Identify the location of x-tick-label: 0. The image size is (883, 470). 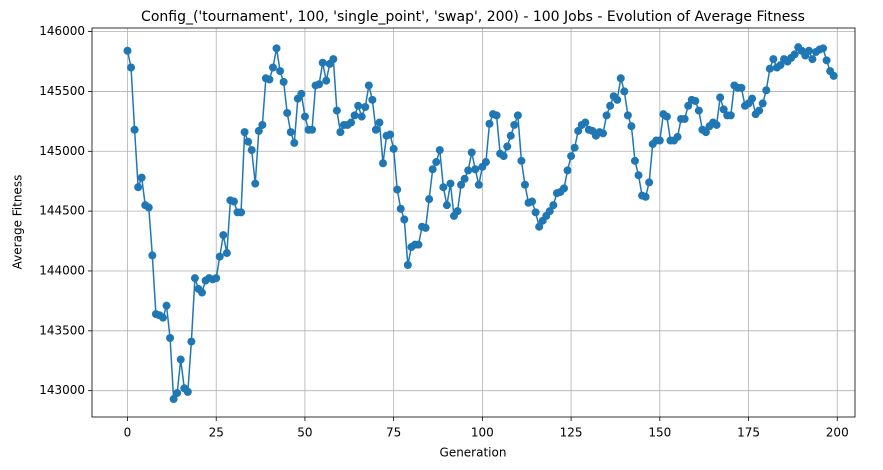
(128, 433).